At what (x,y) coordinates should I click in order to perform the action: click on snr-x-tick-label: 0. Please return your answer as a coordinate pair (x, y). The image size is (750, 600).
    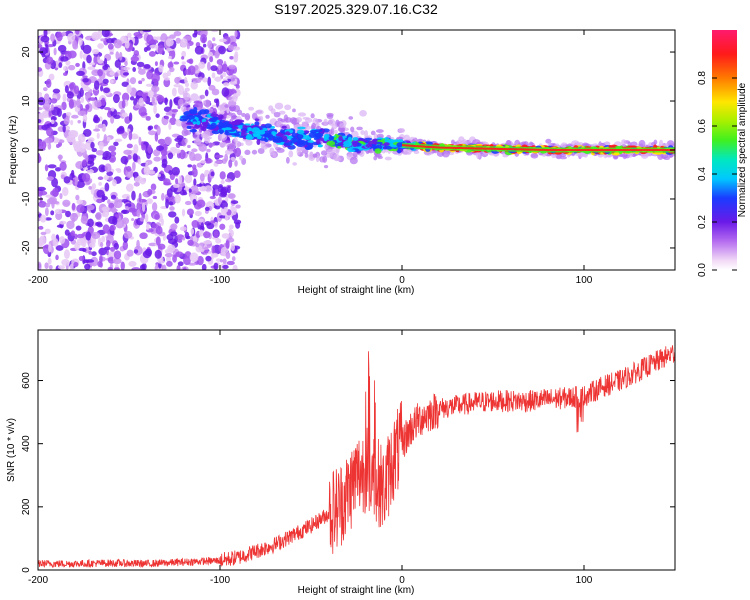
    Looking at the image, I should click on (402, 580).